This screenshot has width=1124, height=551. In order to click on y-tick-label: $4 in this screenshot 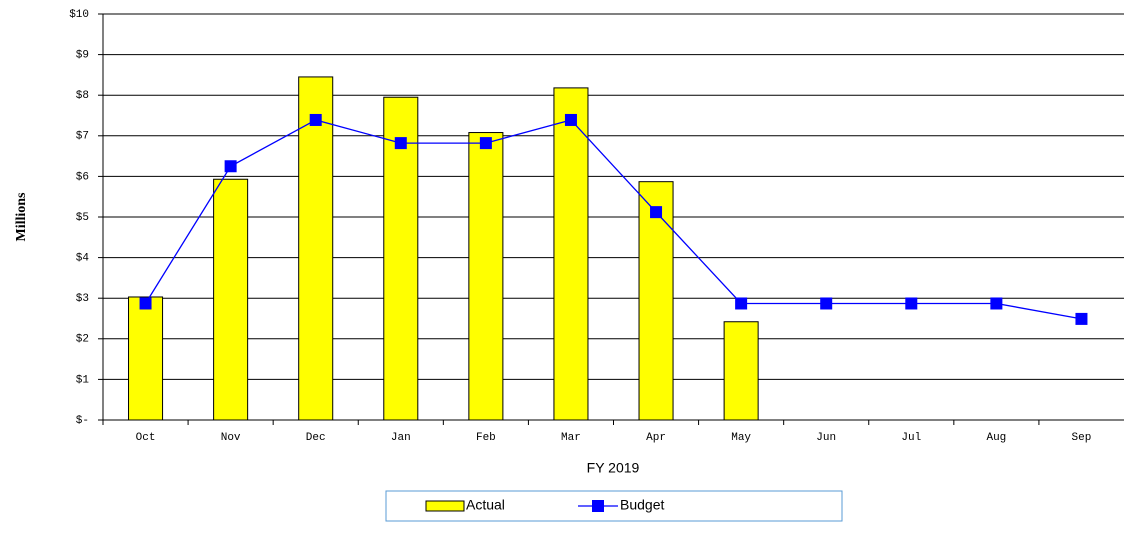, I will do `click(83, 259)`.